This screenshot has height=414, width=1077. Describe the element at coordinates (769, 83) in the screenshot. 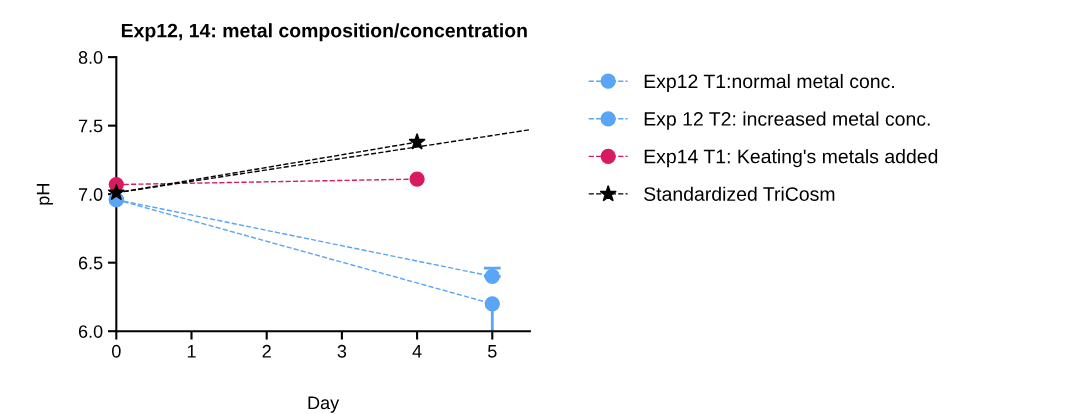

I see `legend-label: Exp12 T1:normal metal conc.` at that location.